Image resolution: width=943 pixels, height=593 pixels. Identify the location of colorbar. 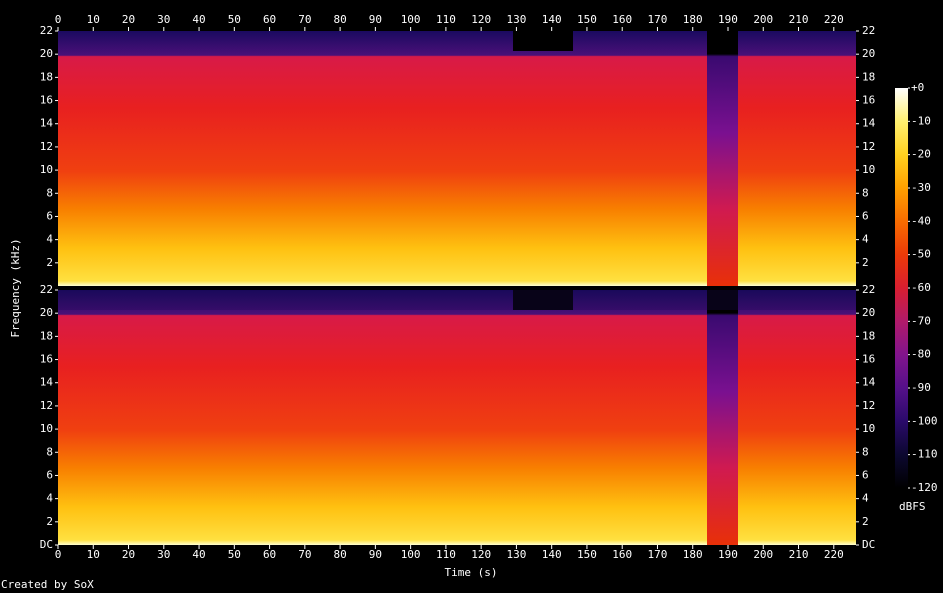
(901, 288).